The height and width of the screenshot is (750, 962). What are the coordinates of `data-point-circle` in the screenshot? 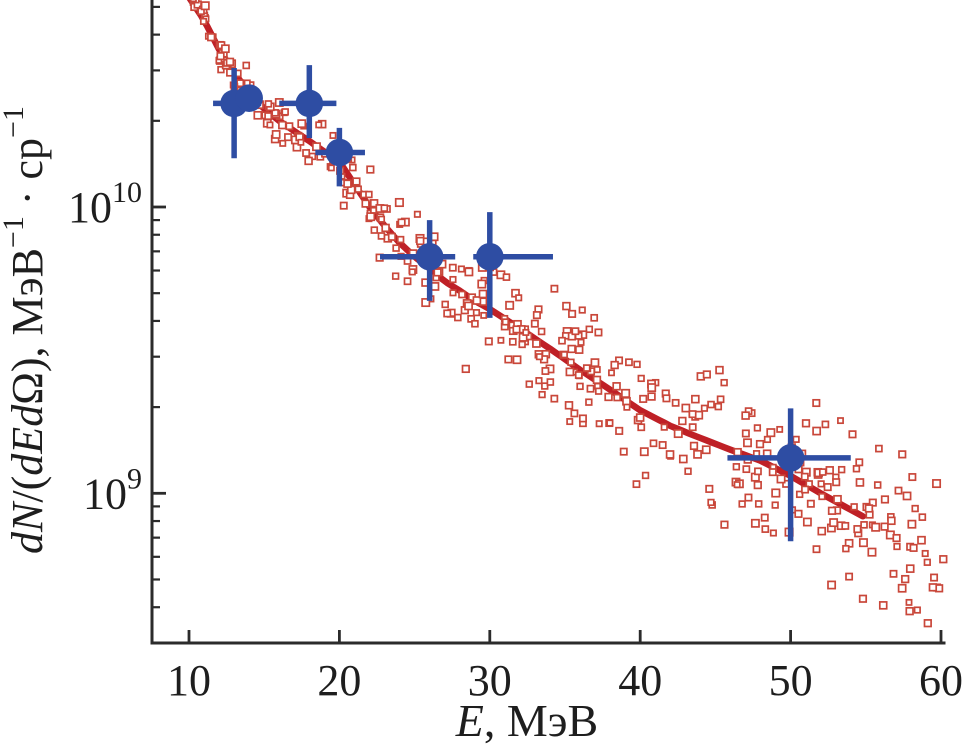 It's located at (249, 98).